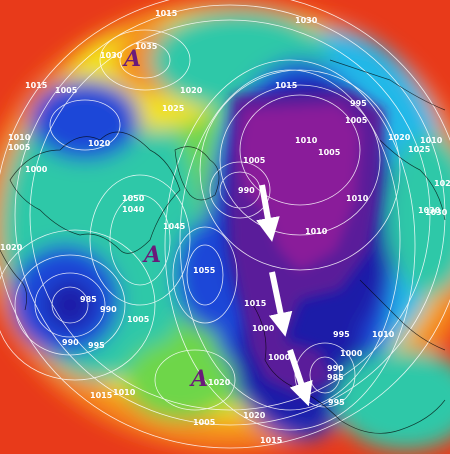 This screenshot has height=454, width=450. I want to click on isobar-label: 1045, so click(174, 226).